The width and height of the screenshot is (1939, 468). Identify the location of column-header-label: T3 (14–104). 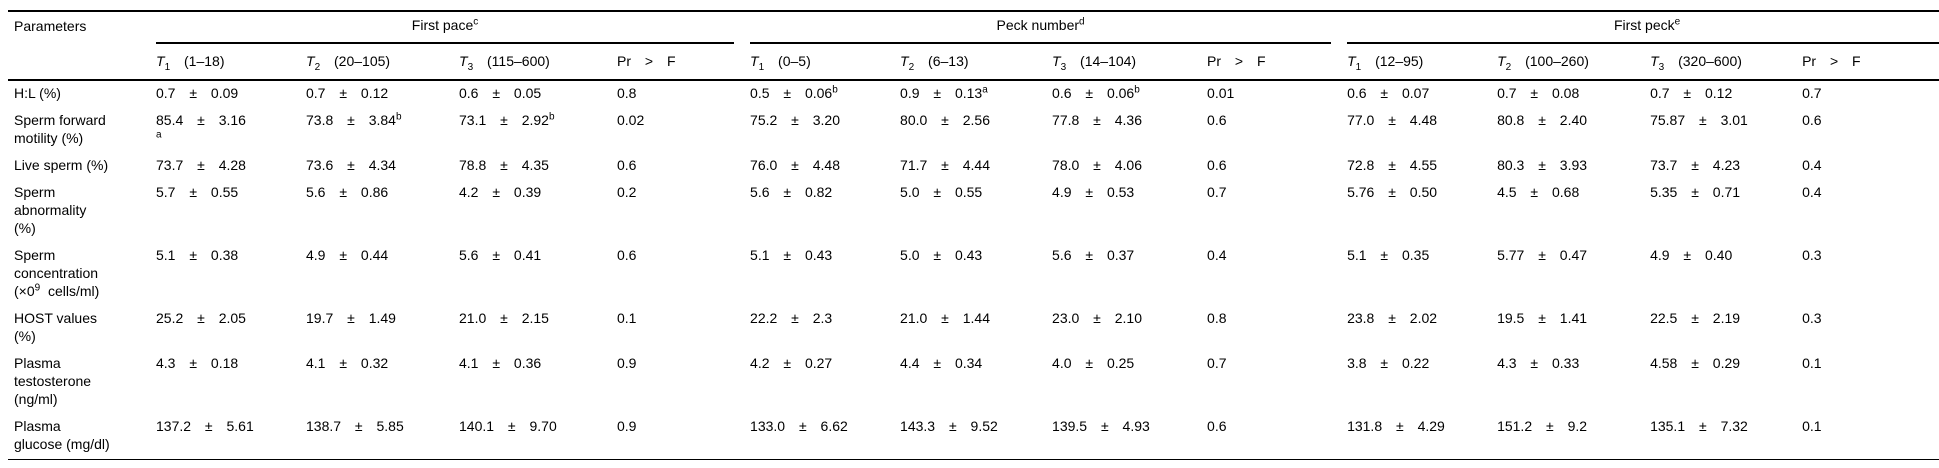
(1094, 63).